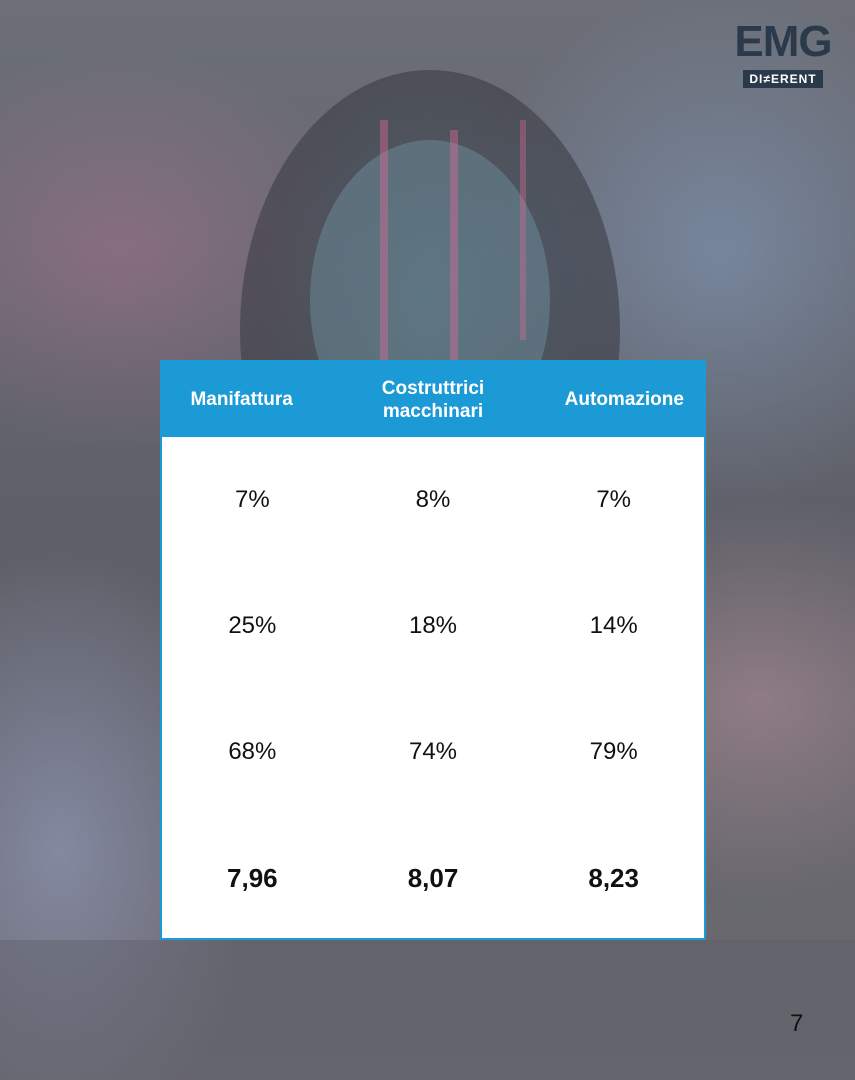 The width and height of the screenshot is (855, 1080). I want to click on table-row: 7,96 8,07 8,23, so click(433, 878).